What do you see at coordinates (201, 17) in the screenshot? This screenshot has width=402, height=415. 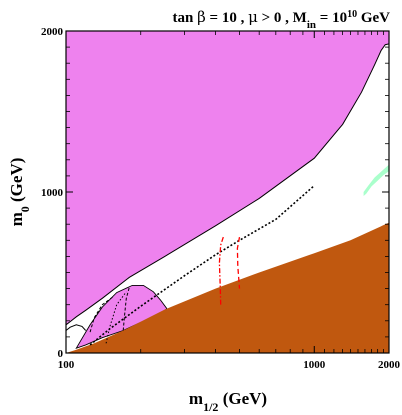 I see `title-beta: β` at bounding box center [201, 17].